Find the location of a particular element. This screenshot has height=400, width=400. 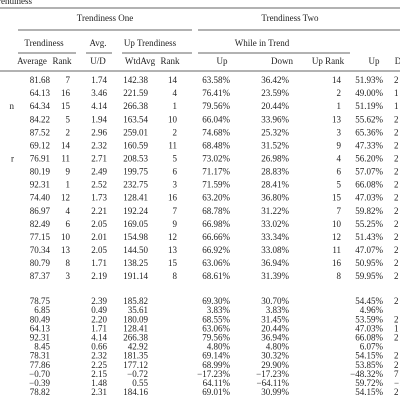

cell: 14 is located at coordinates (173, 80).